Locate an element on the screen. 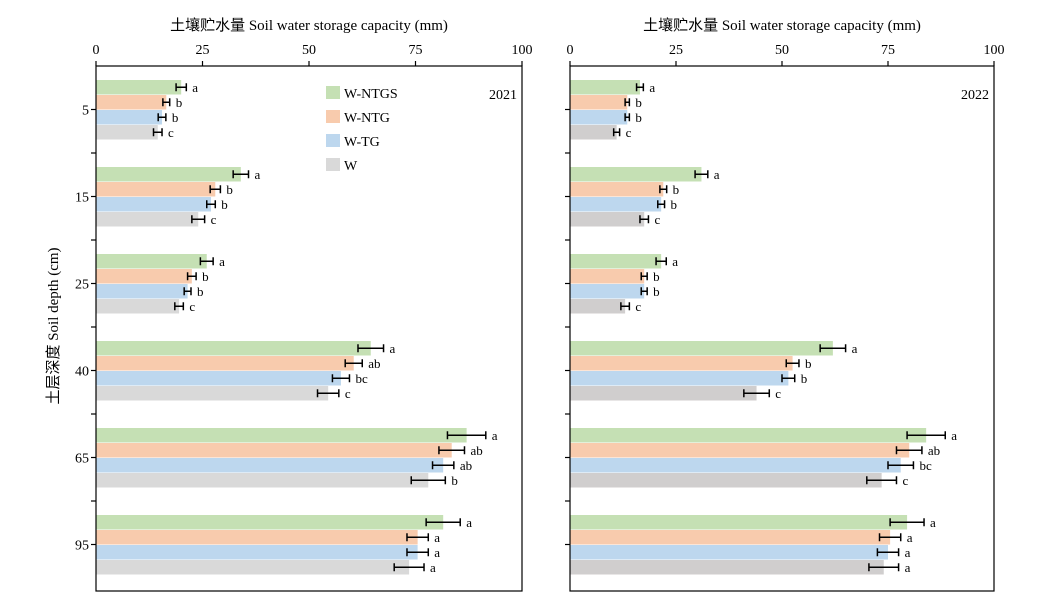 The image size is (1039, 595). significance-letter: bc is located at coordinates (361, 378).